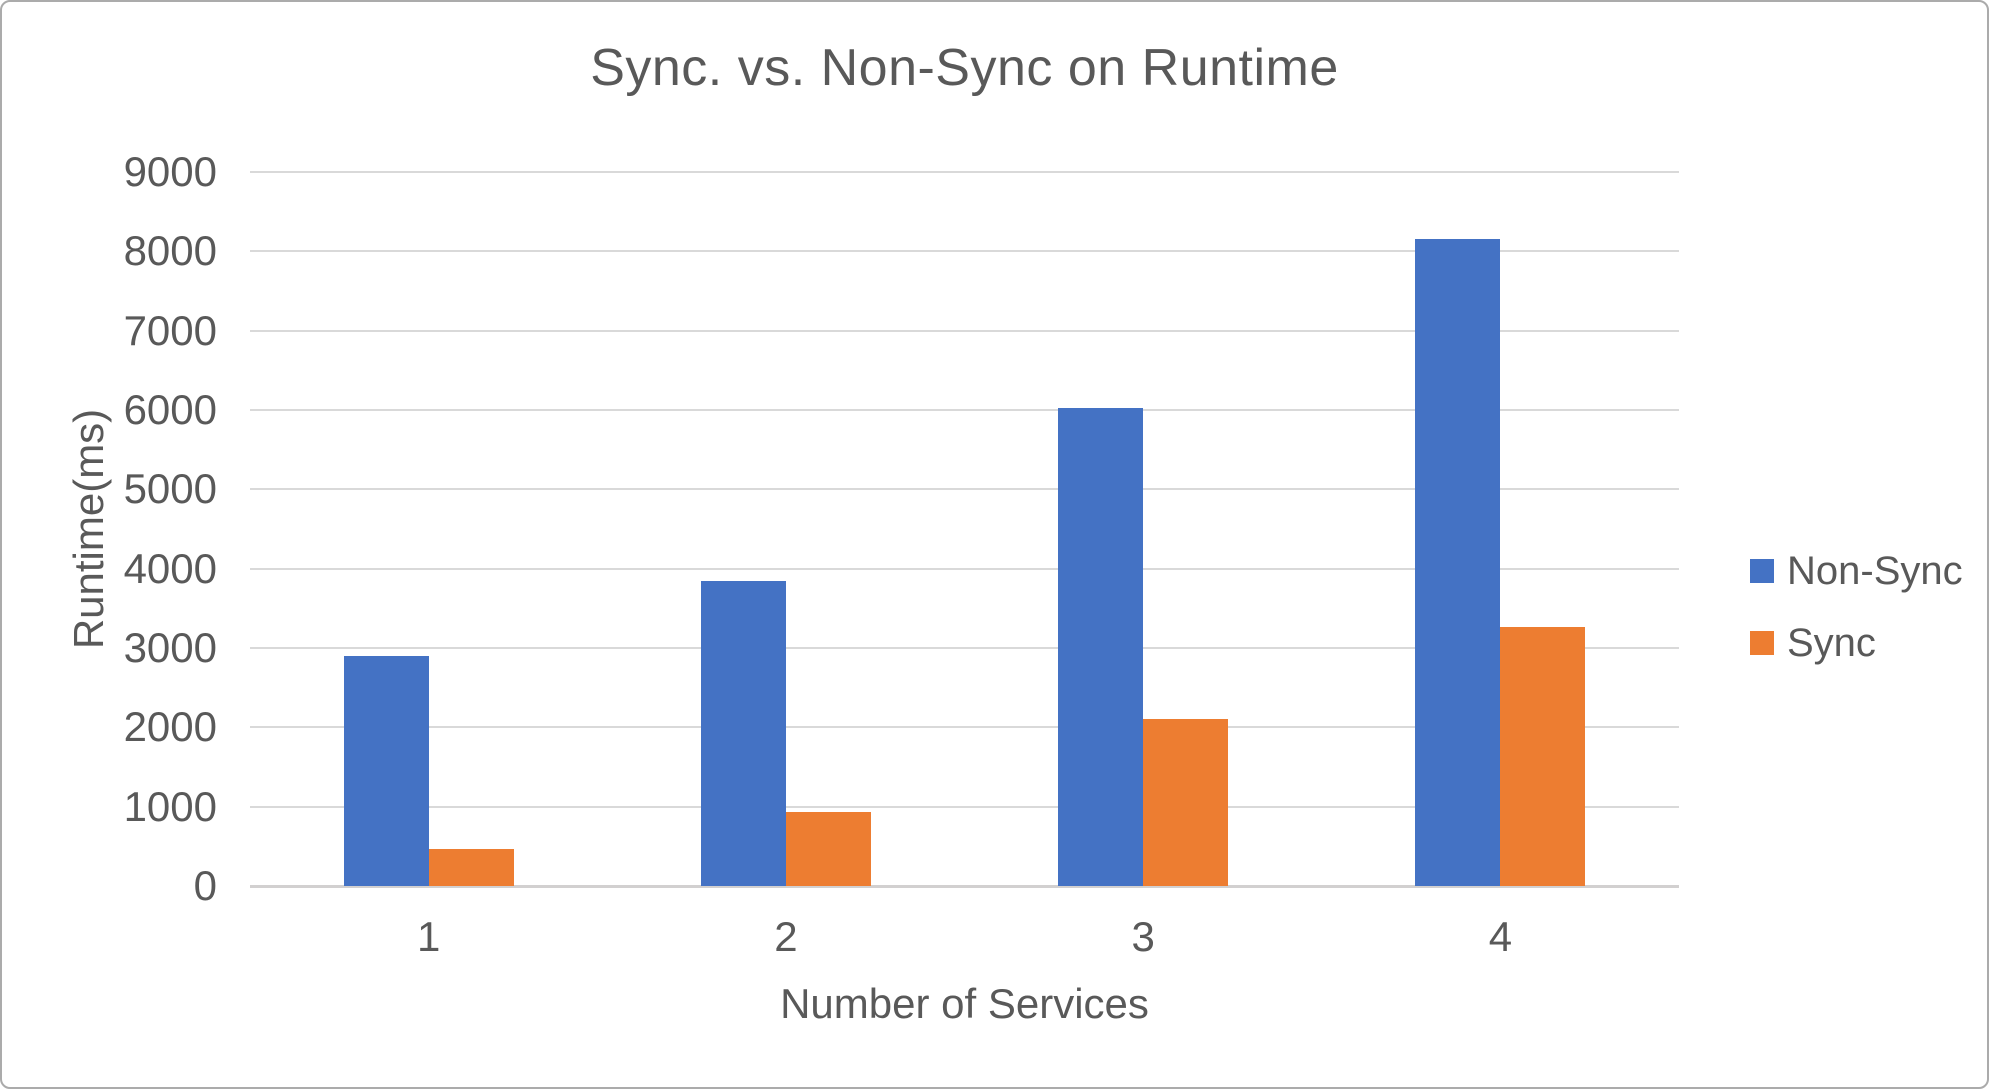 The width and height of the screenshot is (1989, 1089). Describe the element at coordinates (964, 1003) in the screenshot. I see `x-axis-title: Number of Services` at that location.